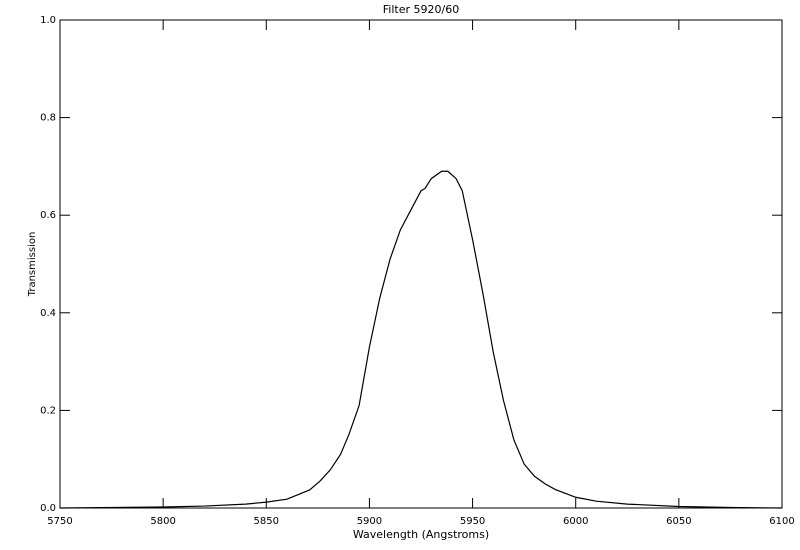 Image resolution: width=800 pixels, height=550 pixels. I want to click on y-tick-label: 0.2, so click(48, 410).